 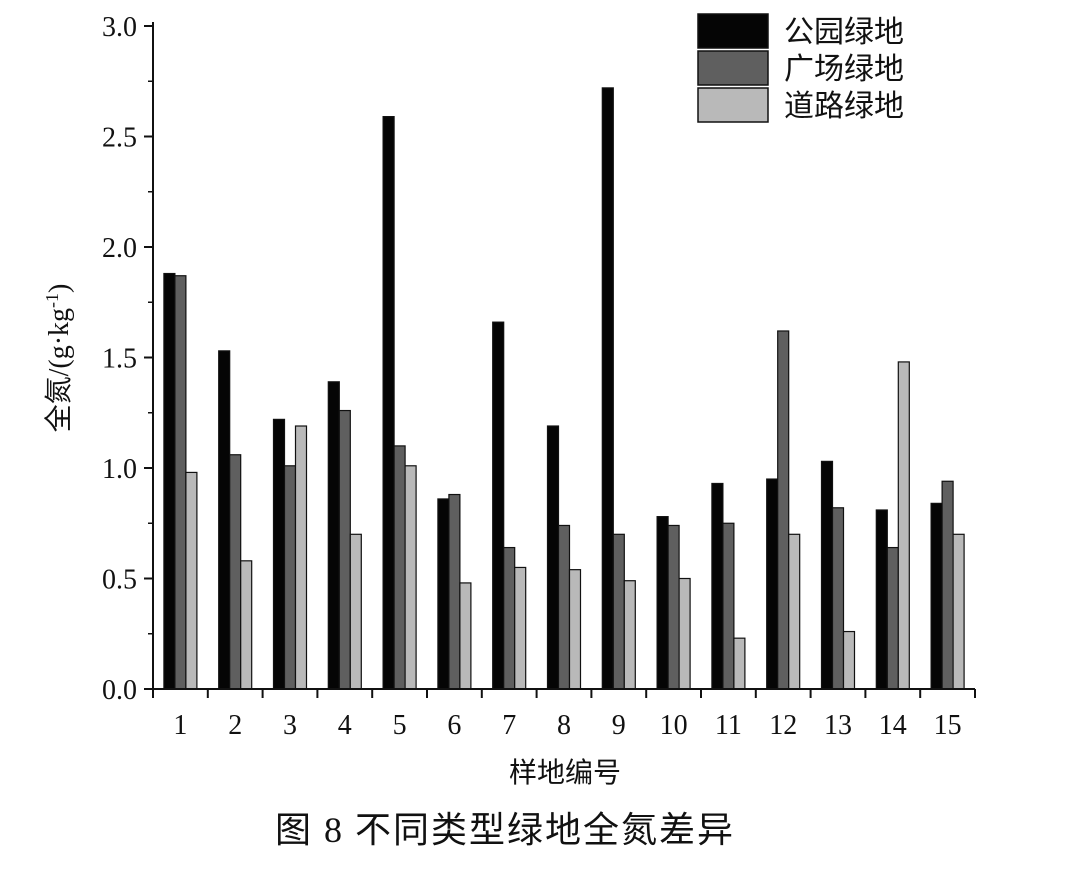 What do you see at coordinates (180, 725) in the screenshot?
I see `x-tick-label: 1` at bounding box center [180, 725].